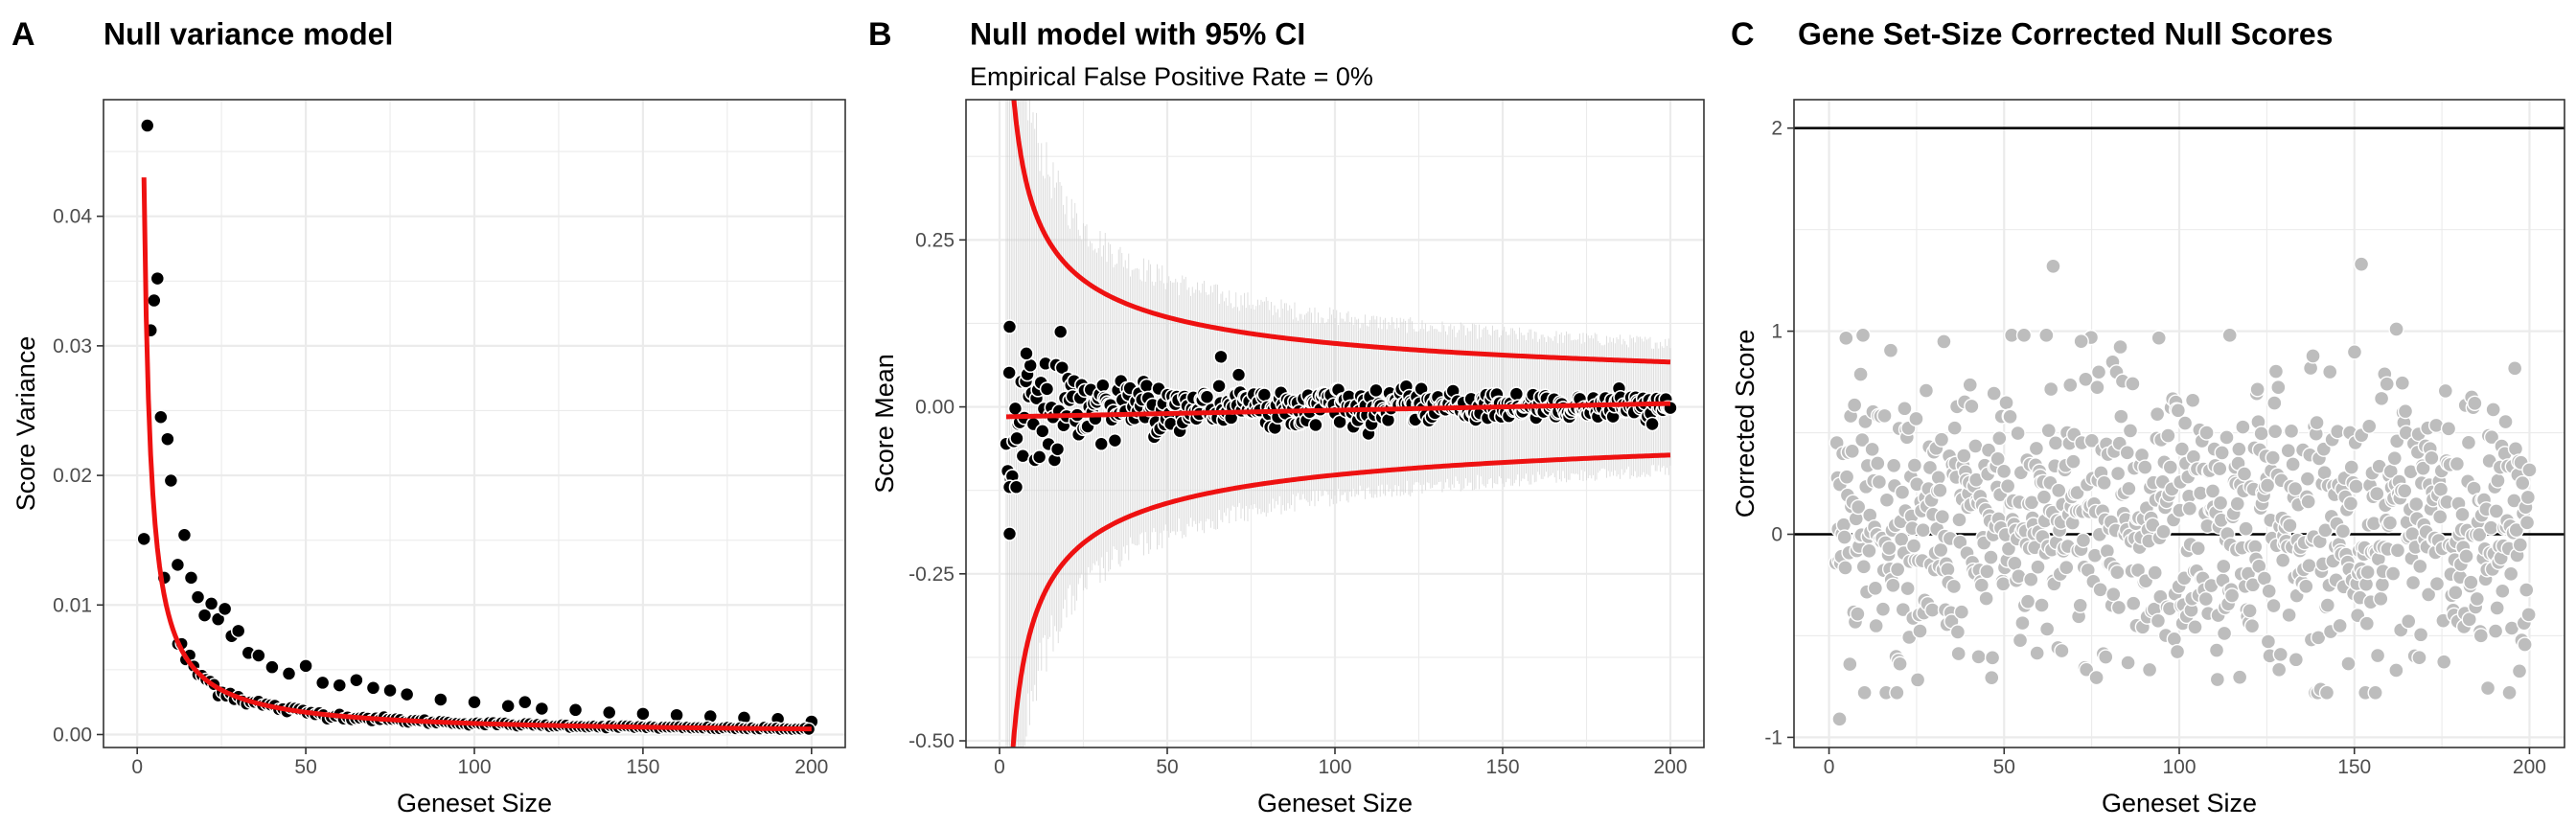 The height and width of the screenshot is (828, 2576). Describe the element at coordinates (642, 767) in the screenshot. I see `x-tick-label: 150` at that location.